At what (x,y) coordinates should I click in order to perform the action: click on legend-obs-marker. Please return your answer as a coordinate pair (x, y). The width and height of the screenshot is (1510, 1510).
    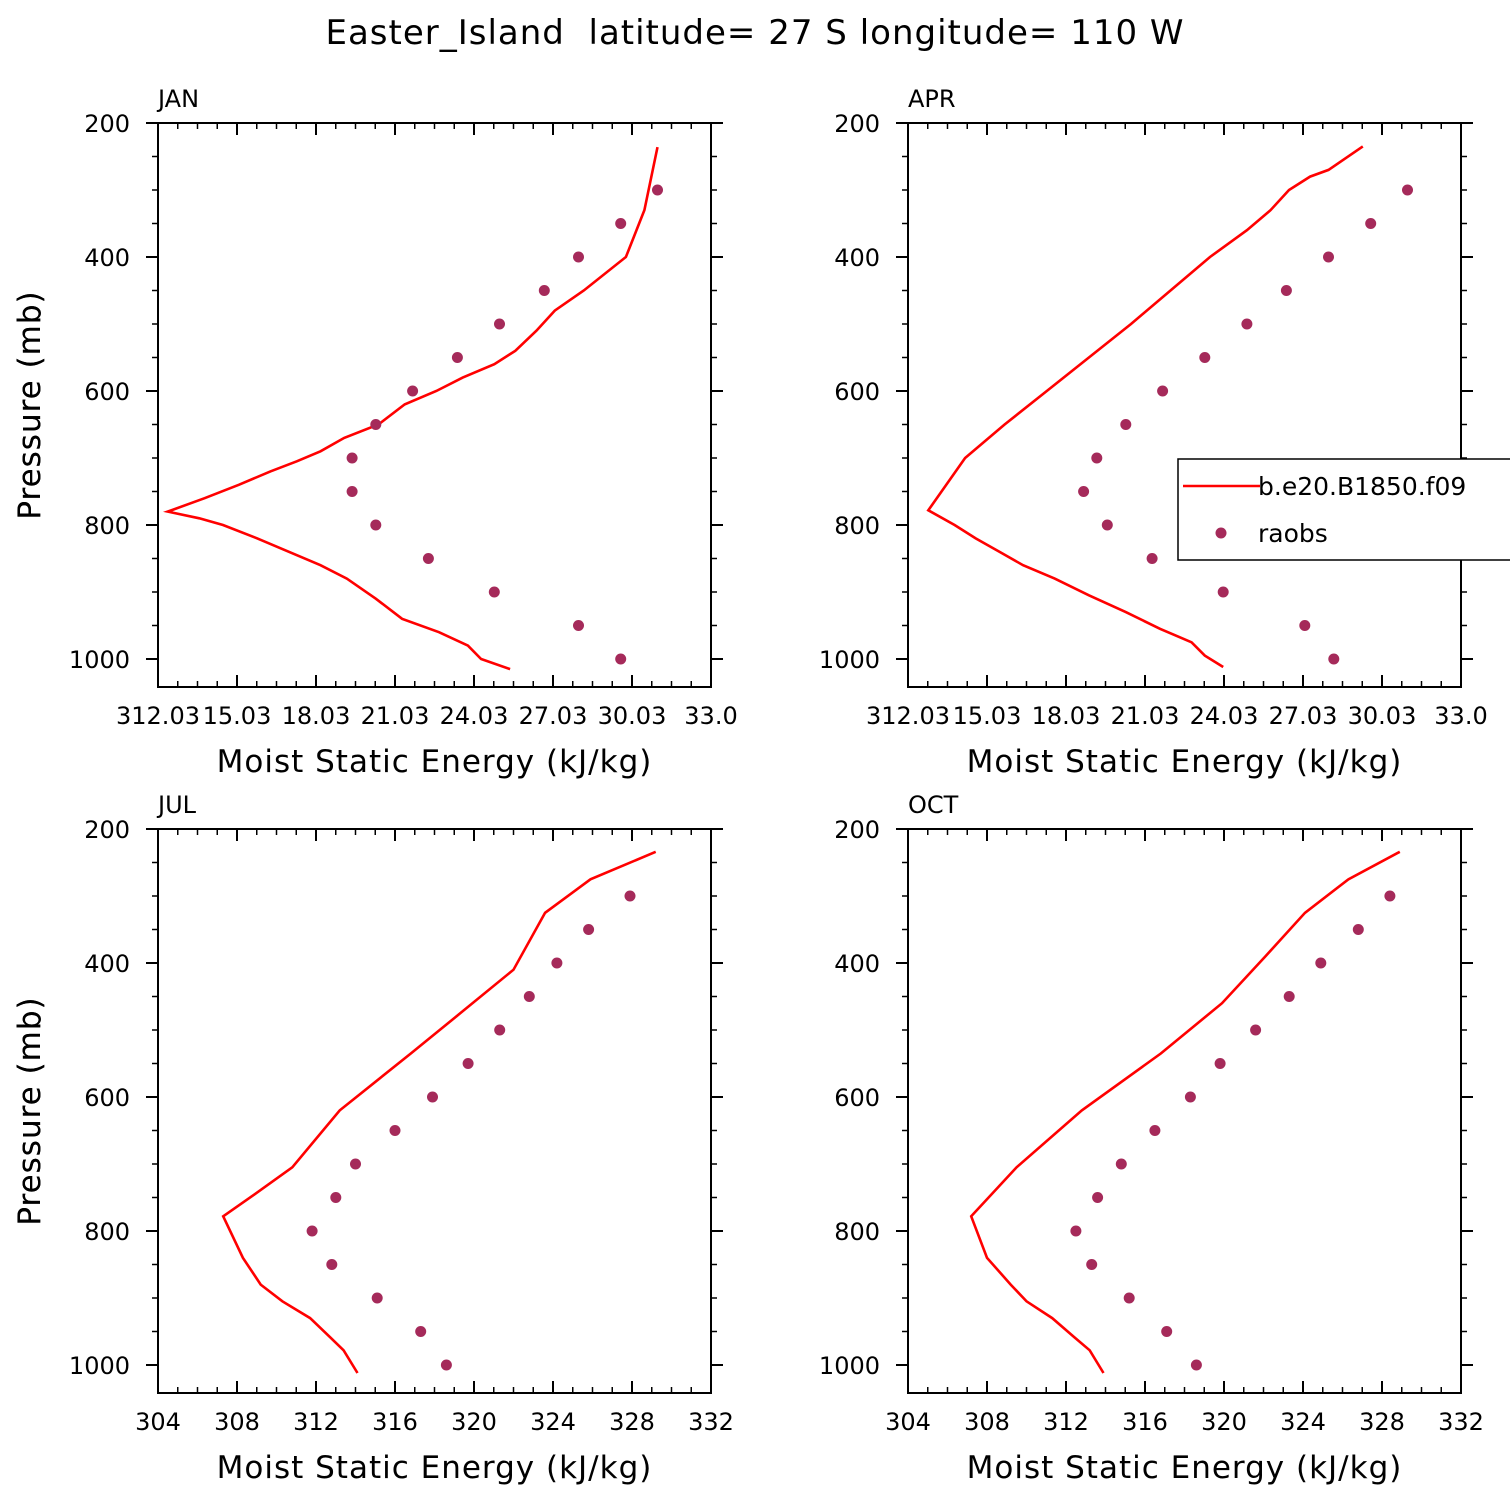
    Looking at the image, I should click on (1221, 533).